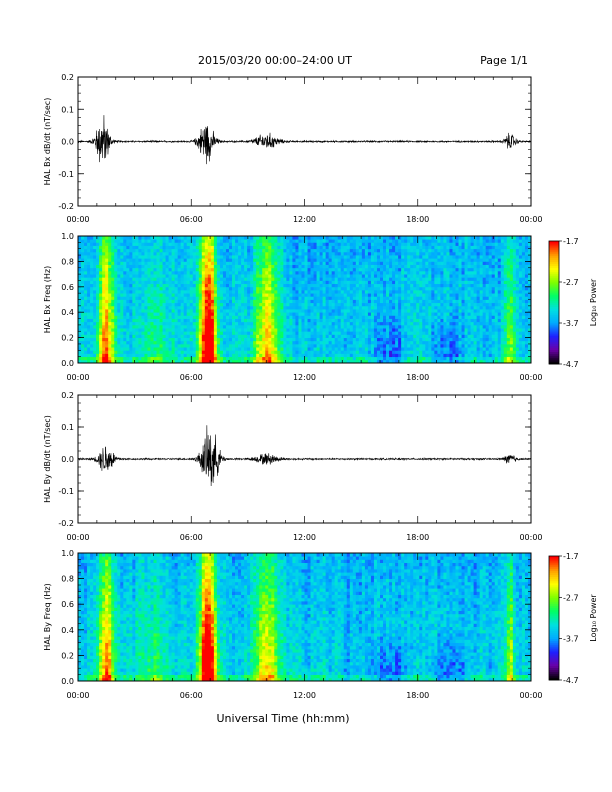 This screenshot has width=612, height=792. What do you see at coordinates (504, 60) in the screenshot?
I see `page-number: Page 1/1` at bounding box center [504, 60].